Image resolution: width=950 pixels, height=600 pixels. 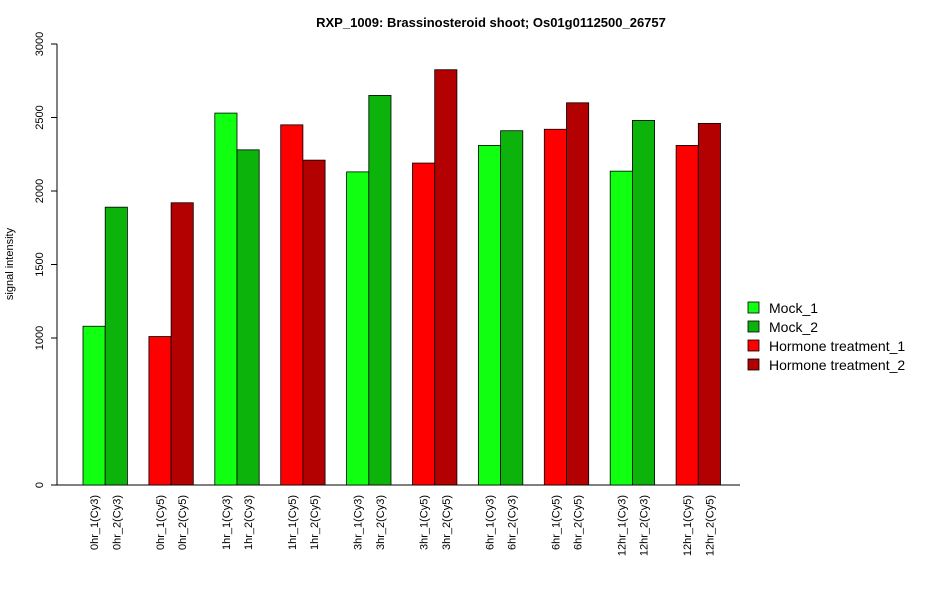 What do you see at coordinates (447, 522) in the screenshot?
I see `x-tick-label: 3hr_2(Cy5)` at bounding box center [447, 522].